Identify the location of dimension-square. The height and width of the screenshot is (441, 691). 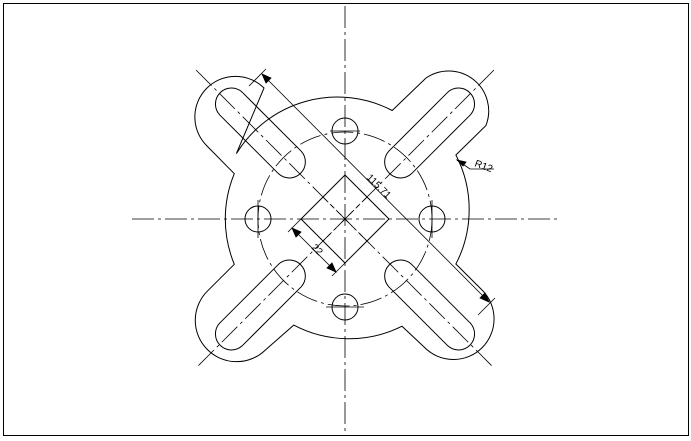
(316, 247).